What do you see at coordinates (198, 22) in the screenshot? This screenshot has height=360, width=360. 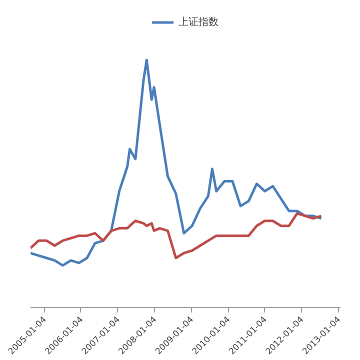 I see `legend-label: 上证指数` at bounding box center [198, 22].